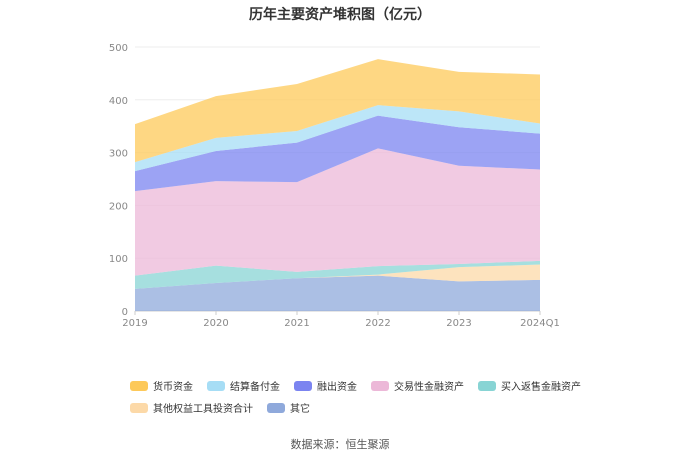 Image resolution: width=680 pixels, height=460 pixels. I want to click on legend-item: 结算备付金, so click(243, 385).